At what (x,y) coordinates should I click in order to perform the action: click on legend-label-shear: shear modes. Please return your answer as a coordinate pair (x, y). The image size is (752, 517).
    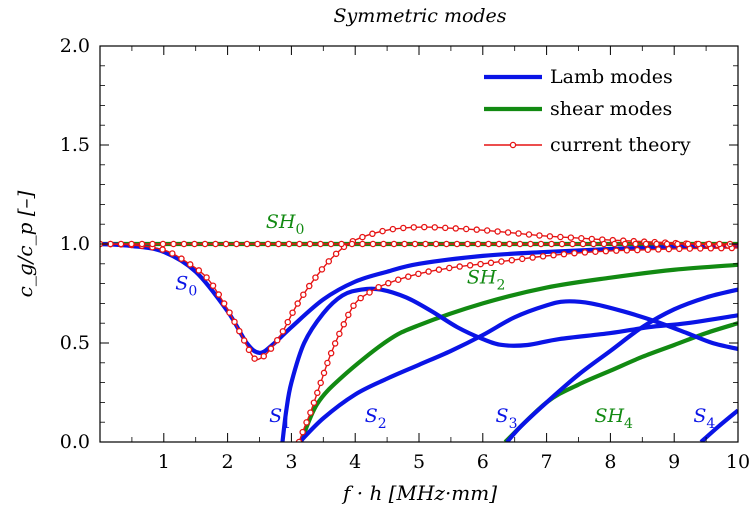
    Looking at the image, I should click on (611, 109).